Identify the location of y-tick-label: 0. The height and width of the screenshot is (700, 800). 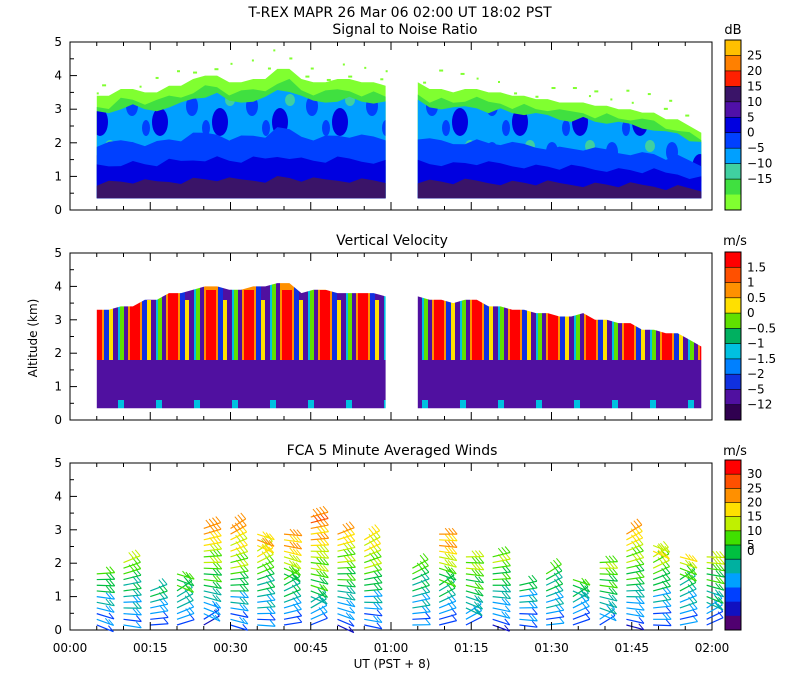
(58, 420).